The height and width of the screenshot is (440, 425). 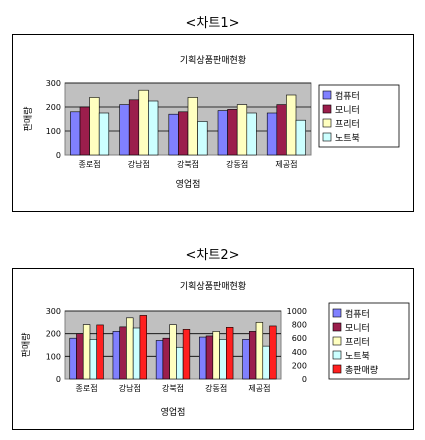 I want to click on chart2-x-axis-title: 영업점, so click(x=173, y=412).